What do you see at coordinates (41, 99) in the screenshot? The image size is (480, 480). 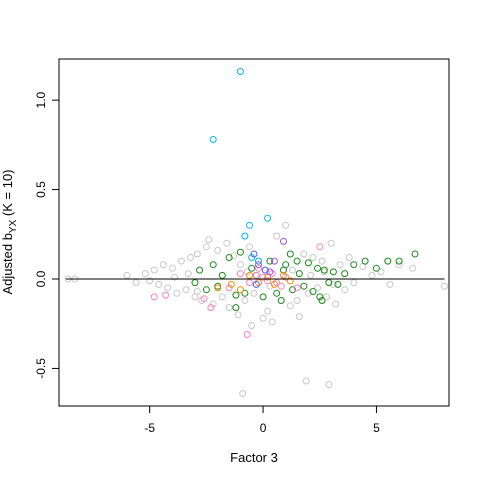 I see `y-tick-label: 1.0` at bounding box center [41, 99].